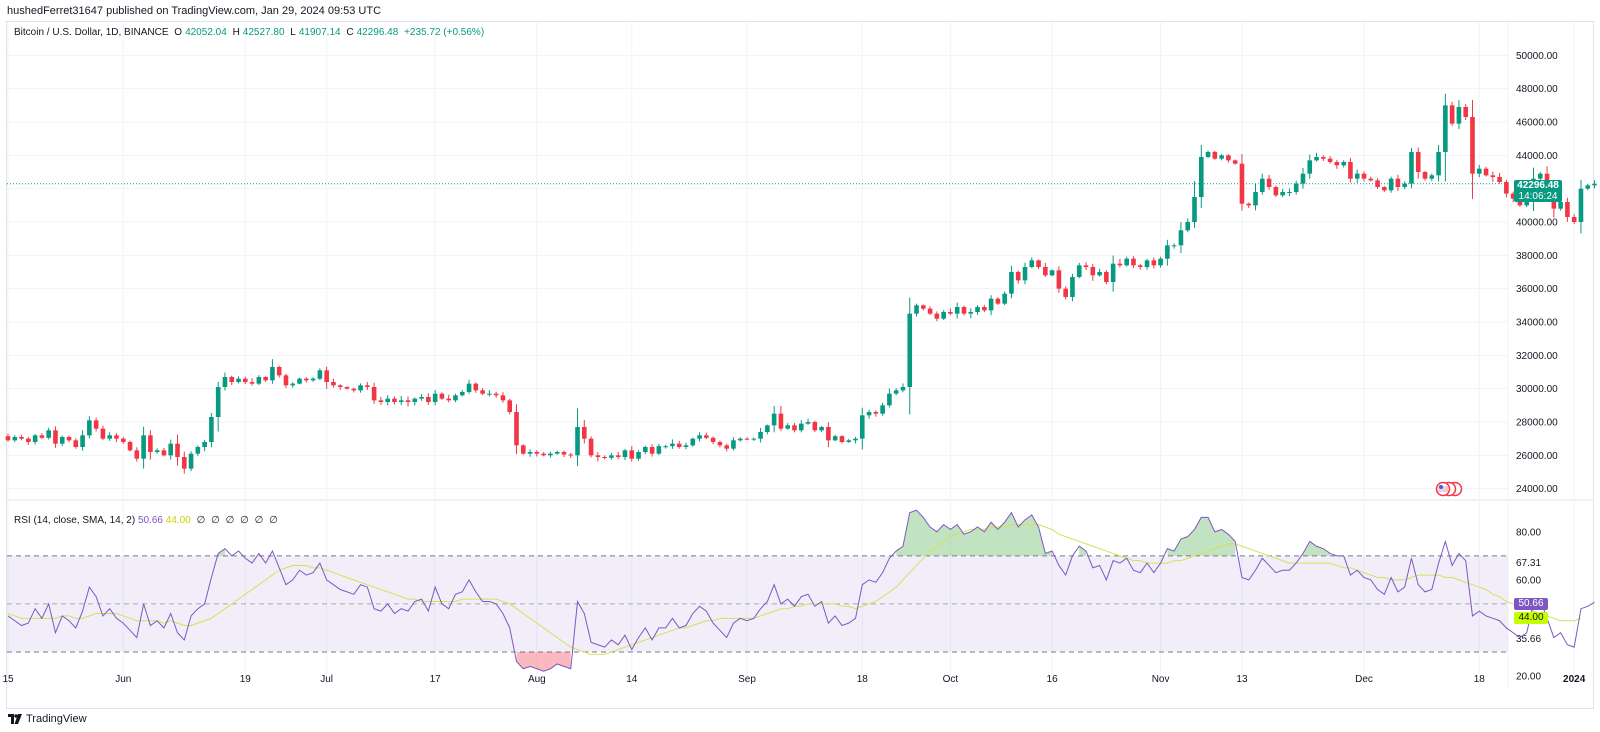  Describe the element at coordinates (1537, 56) in the screenshot. I see `price-tick-label: 50000.00` at that location.